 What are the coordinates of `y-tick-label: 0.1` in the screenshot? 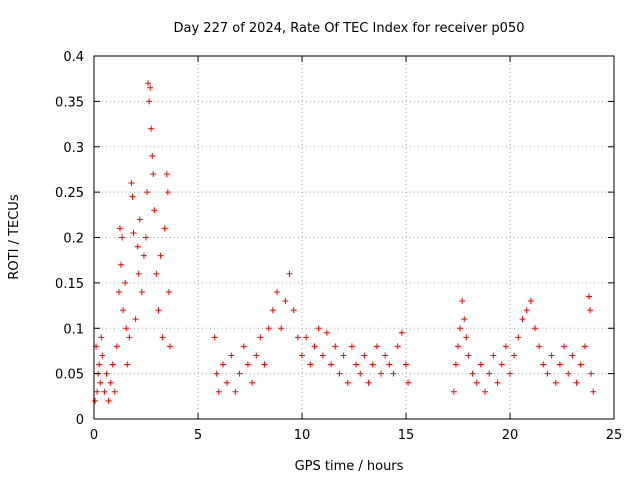 It's located at (73, 329).